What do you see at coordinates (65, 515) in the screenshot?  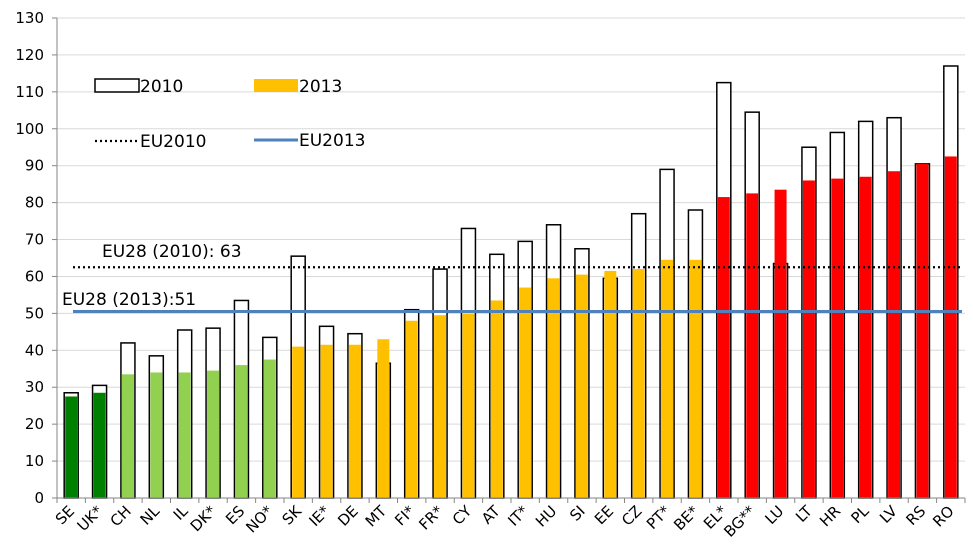 I see `x-category-label: SE` at bounding box center [65, 515].